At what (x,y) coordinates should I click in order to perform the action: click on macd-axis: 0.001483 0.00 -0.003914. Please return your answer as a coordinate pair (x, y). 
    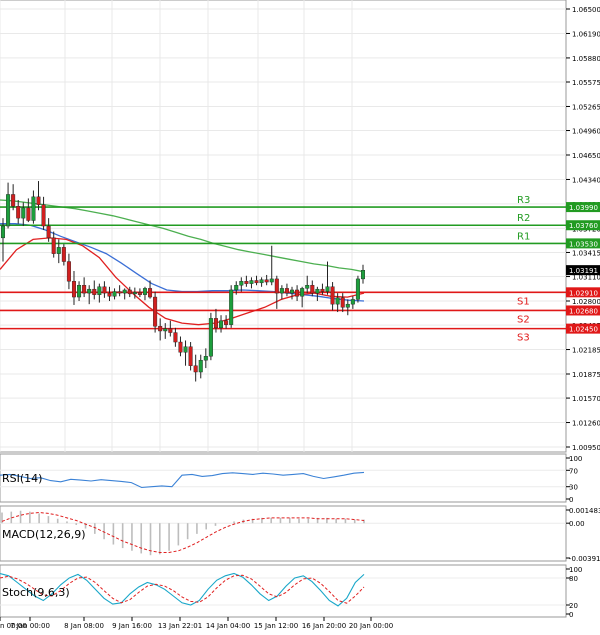
    Looking at the image, I should click on (583, 535).